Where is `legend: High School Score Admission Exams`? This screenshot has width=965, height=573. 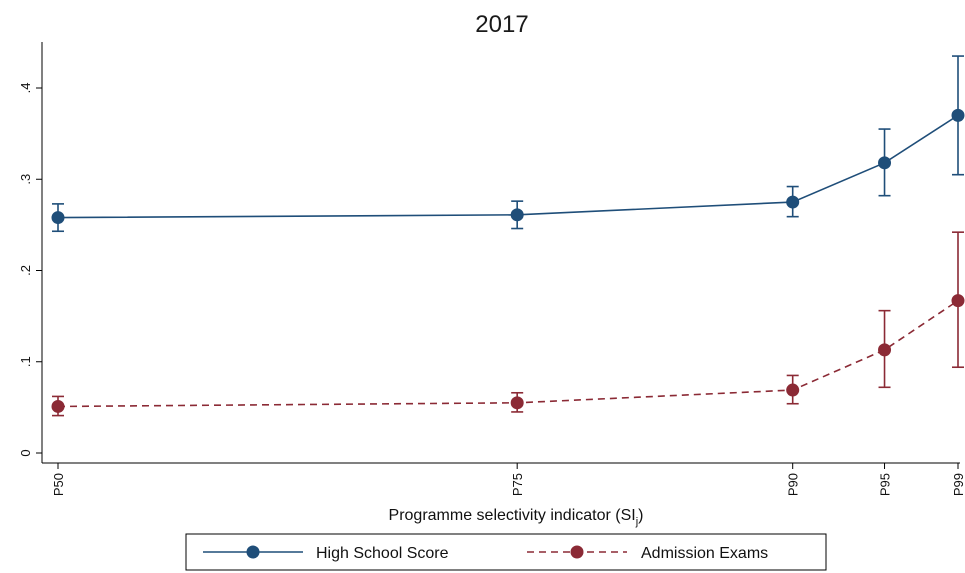
legend: High School Score Admission Exams is located at coordinates (506, 552).